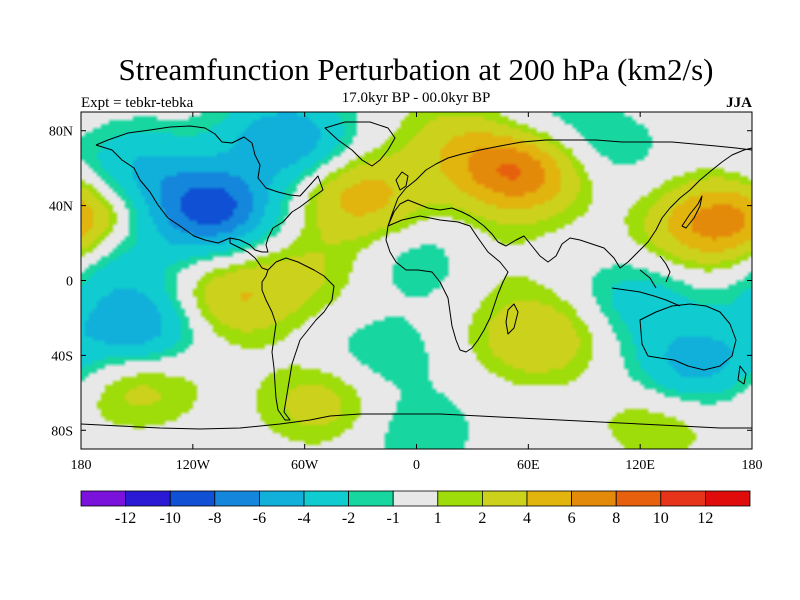 The height and width of the screenshot is (600, 800). Describe the element at coordinates (482, 518) in the screenshot. I see `colorbar-label: 2` at that location.